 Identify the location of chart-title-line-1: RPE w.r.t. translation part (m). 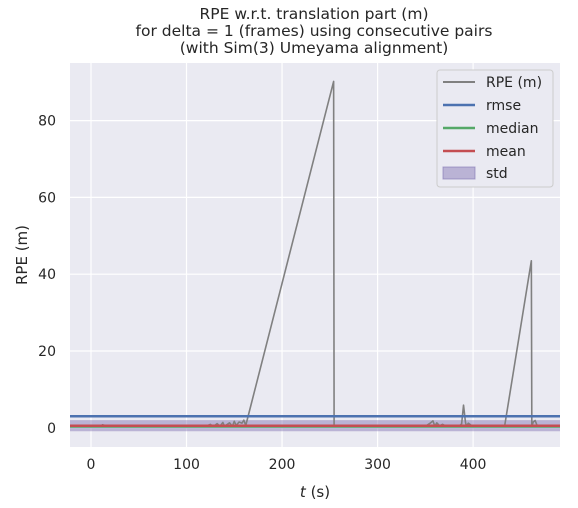
(313, 14).